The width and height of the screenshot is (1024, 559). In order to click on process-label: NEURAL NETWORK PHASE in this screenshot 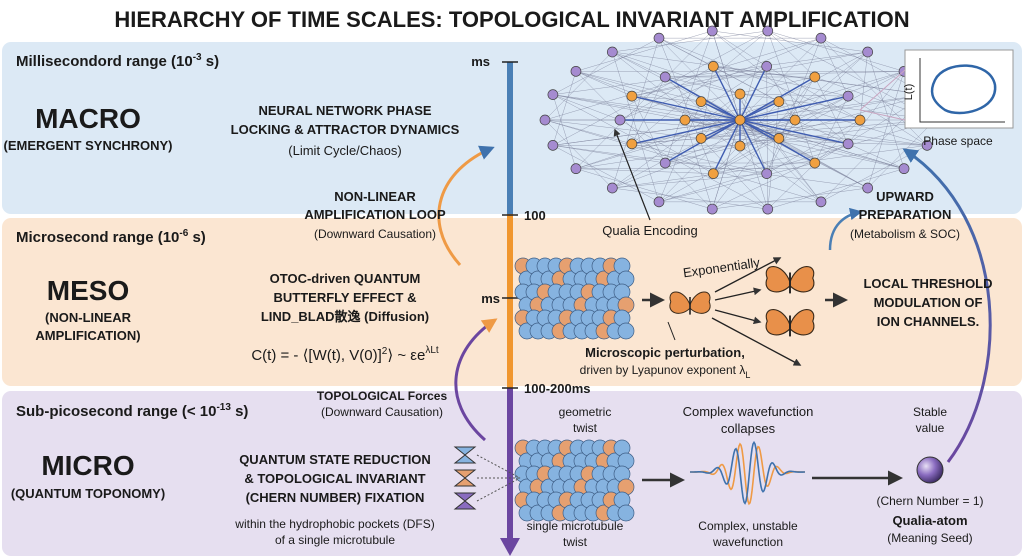, I will do `click(344, 110)`.